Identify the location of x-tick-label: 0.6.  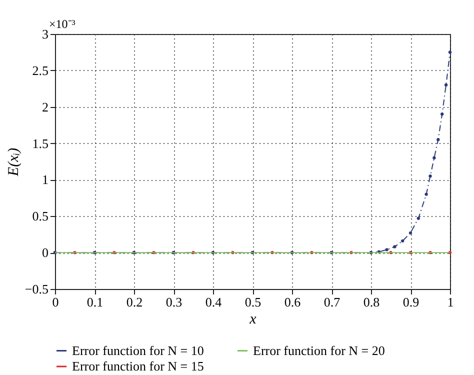
(293, 302).